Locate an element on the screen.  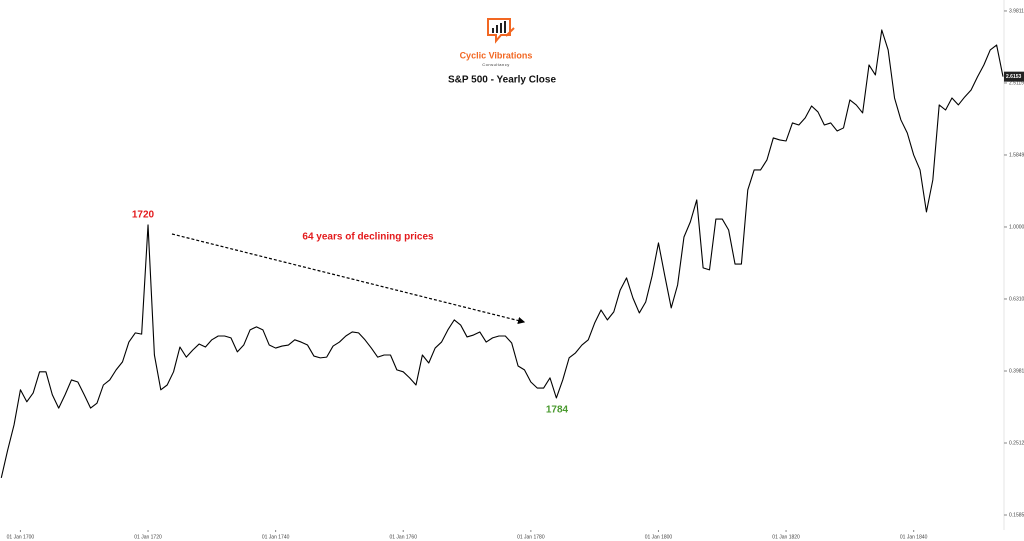
x-tick-label: 01 Jan 1800 is located at coordinates (659, 537).